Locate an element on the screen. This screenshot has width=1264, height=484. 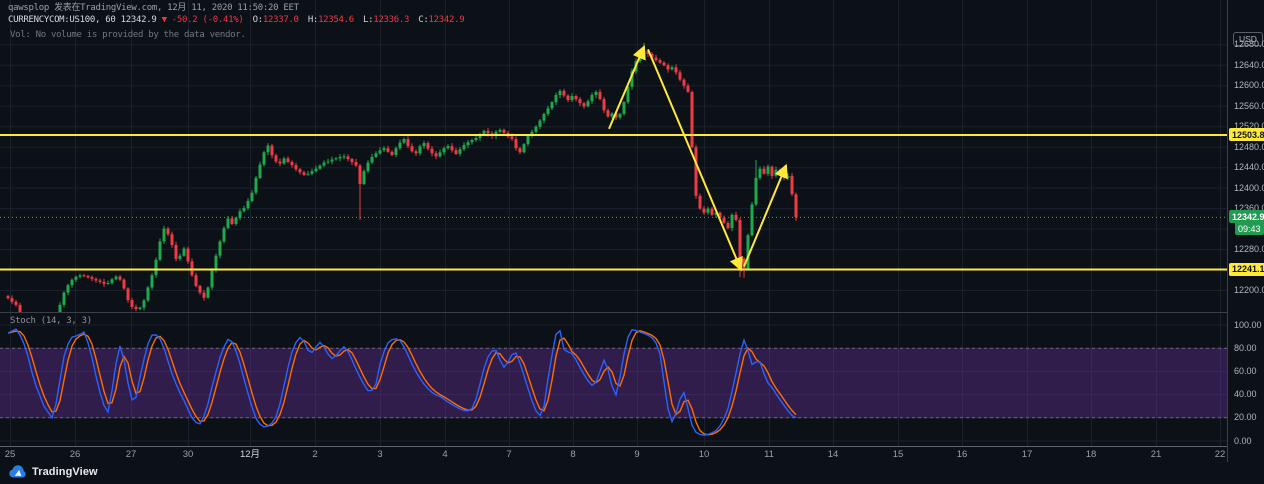
tradingview-logo-icon is located at coordinates (17, 471).